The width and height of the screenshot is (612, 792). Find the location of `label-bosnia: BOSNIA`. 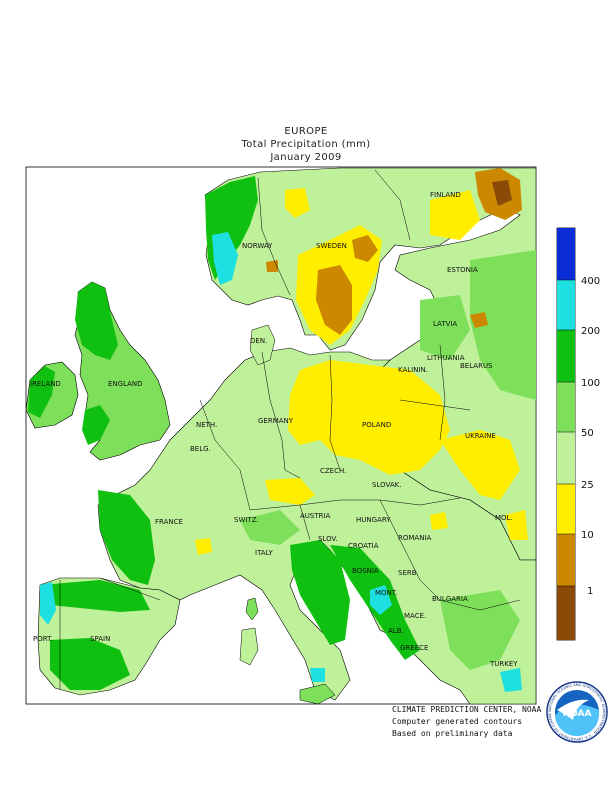

label-bosnia: BOSNIA is located at coordinates (365, 571).